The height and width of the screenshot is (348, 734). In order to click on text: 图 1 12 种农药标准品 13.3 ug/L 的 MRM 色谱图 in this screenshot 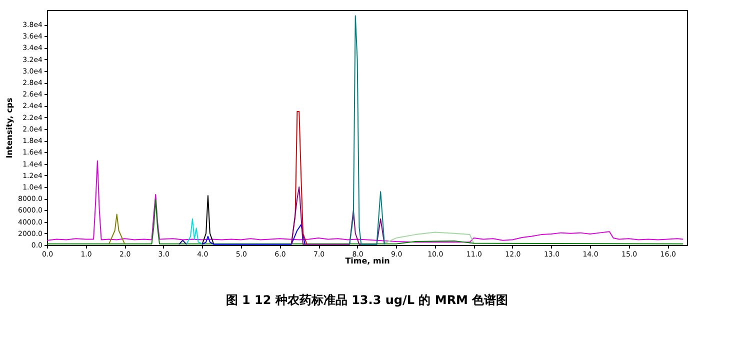, I will do `click(367, 300)`.